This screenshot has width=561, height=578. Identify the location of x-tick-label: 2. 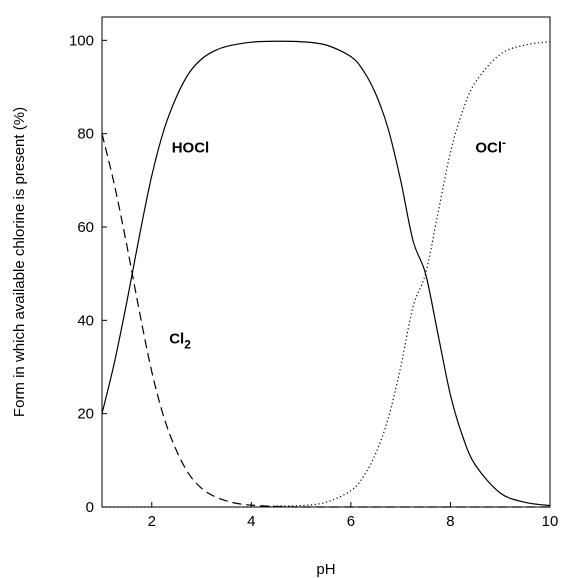
(152, 521).